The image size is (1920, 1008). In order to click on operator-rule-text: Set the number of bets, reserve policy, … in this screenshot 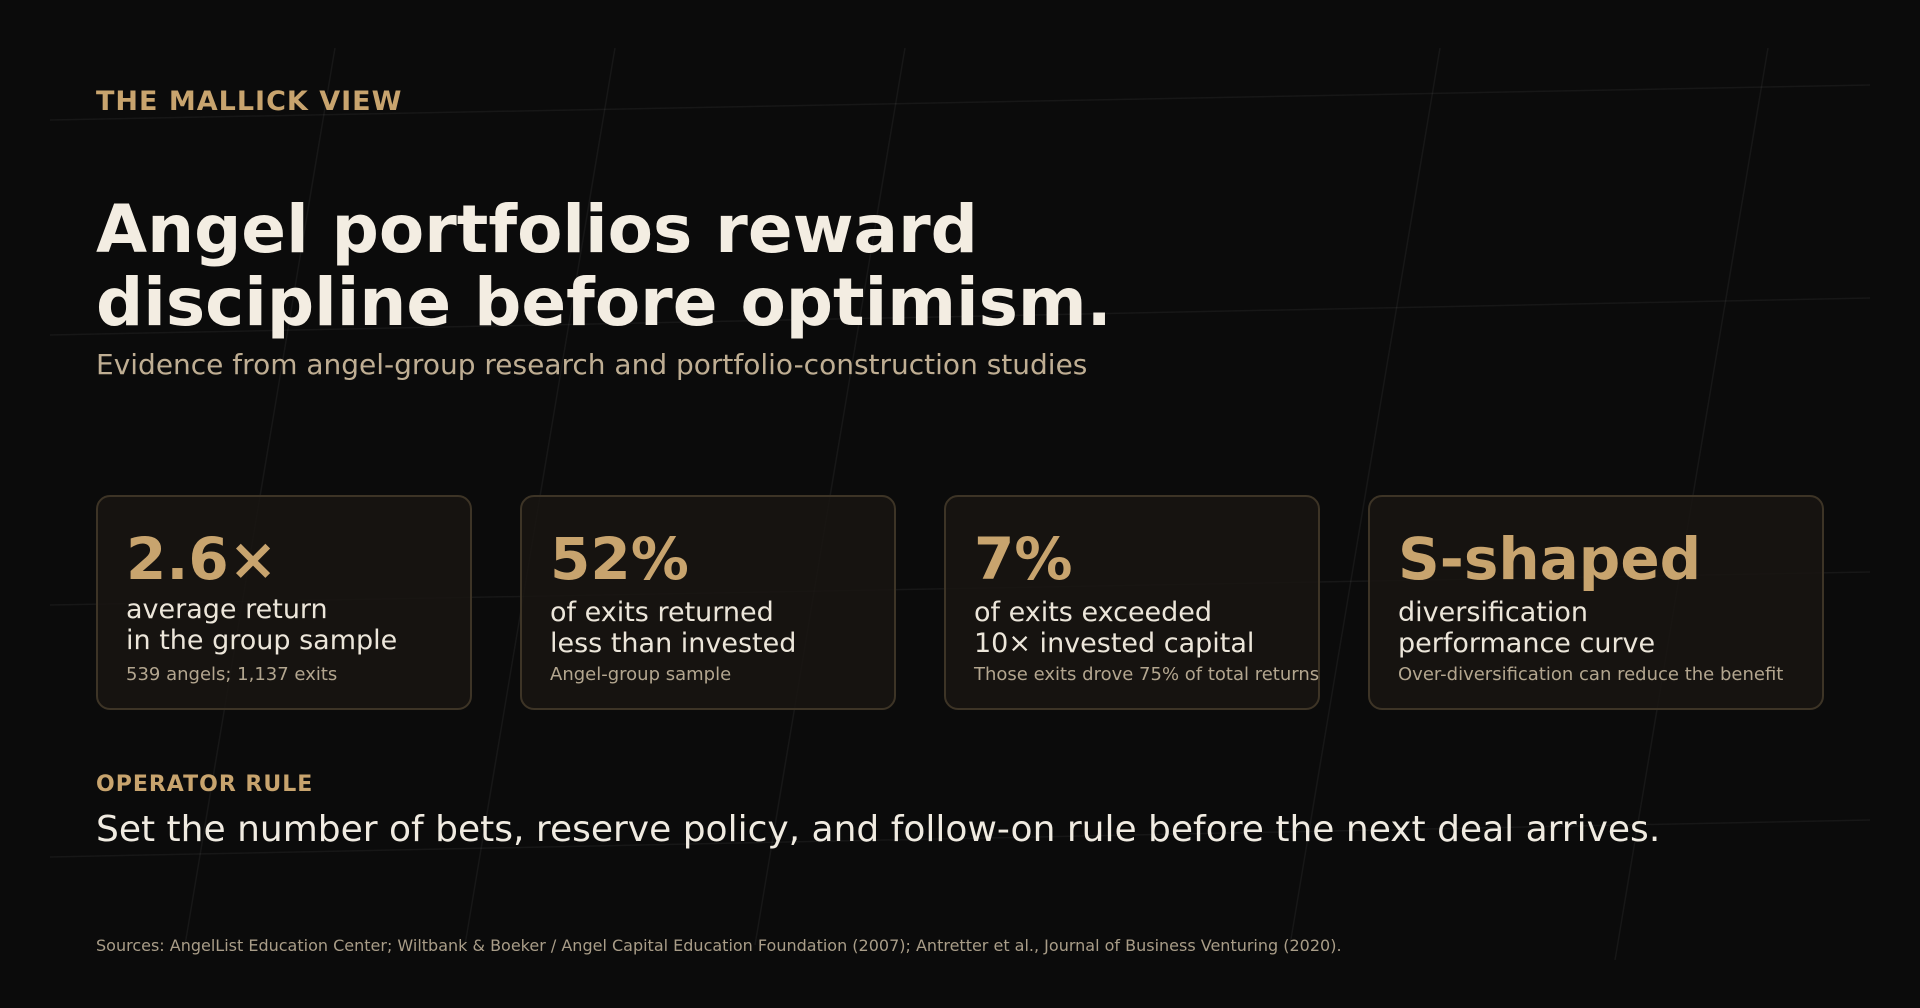, I will do `click(878, 829)`.